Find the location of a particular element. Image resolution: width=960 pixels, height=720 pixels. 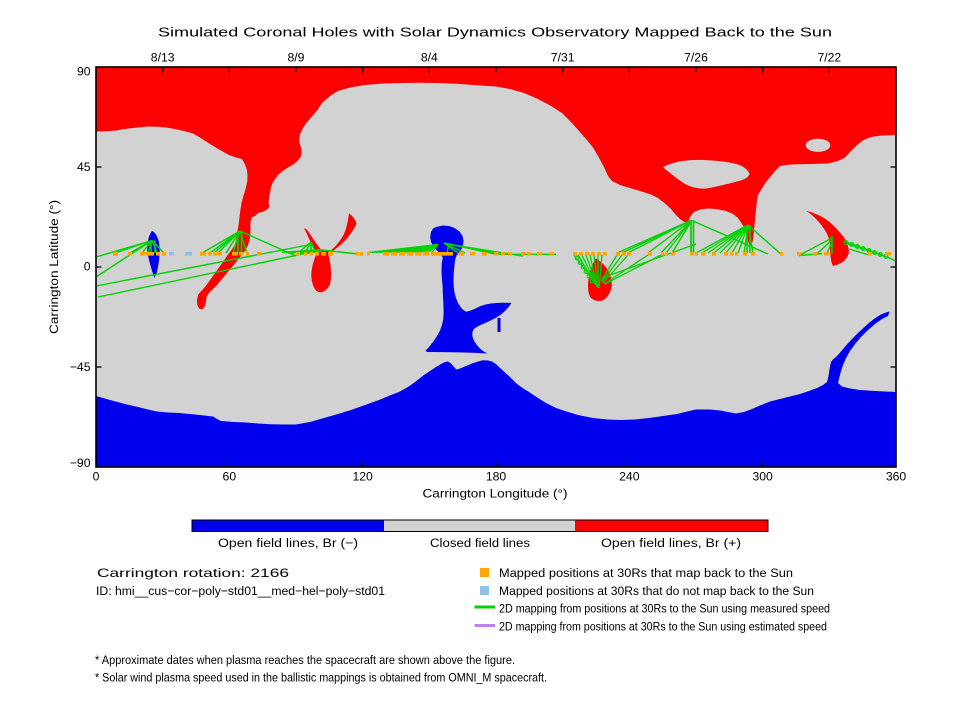

svg-text: 300 is located at coordinates (762, 477).